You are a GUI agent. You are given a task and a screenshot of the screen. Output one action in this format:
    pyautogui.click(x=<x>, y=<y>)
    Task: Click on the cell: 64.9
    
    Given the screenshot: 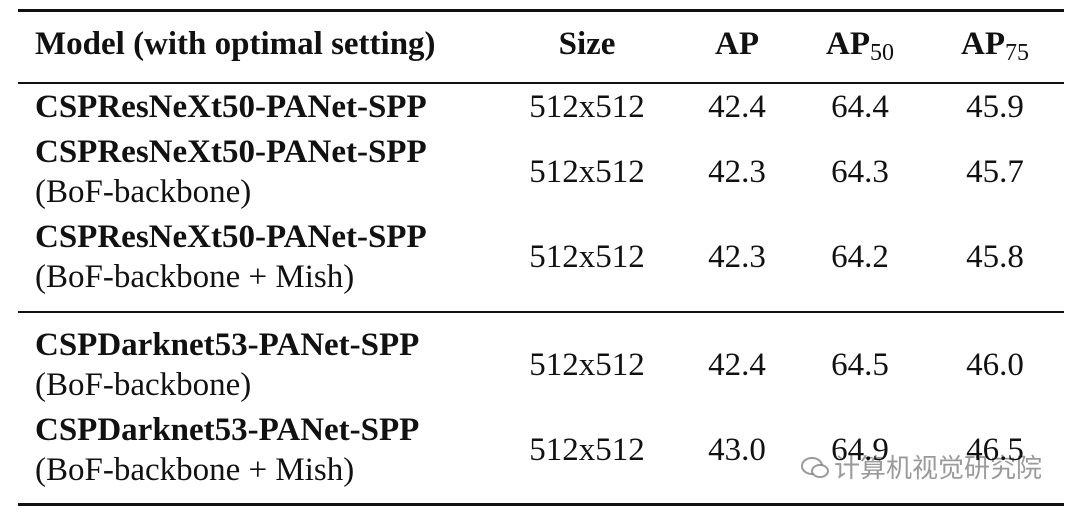 What is the action you would take?
    pyautogui.click(x=860, y=450)
    